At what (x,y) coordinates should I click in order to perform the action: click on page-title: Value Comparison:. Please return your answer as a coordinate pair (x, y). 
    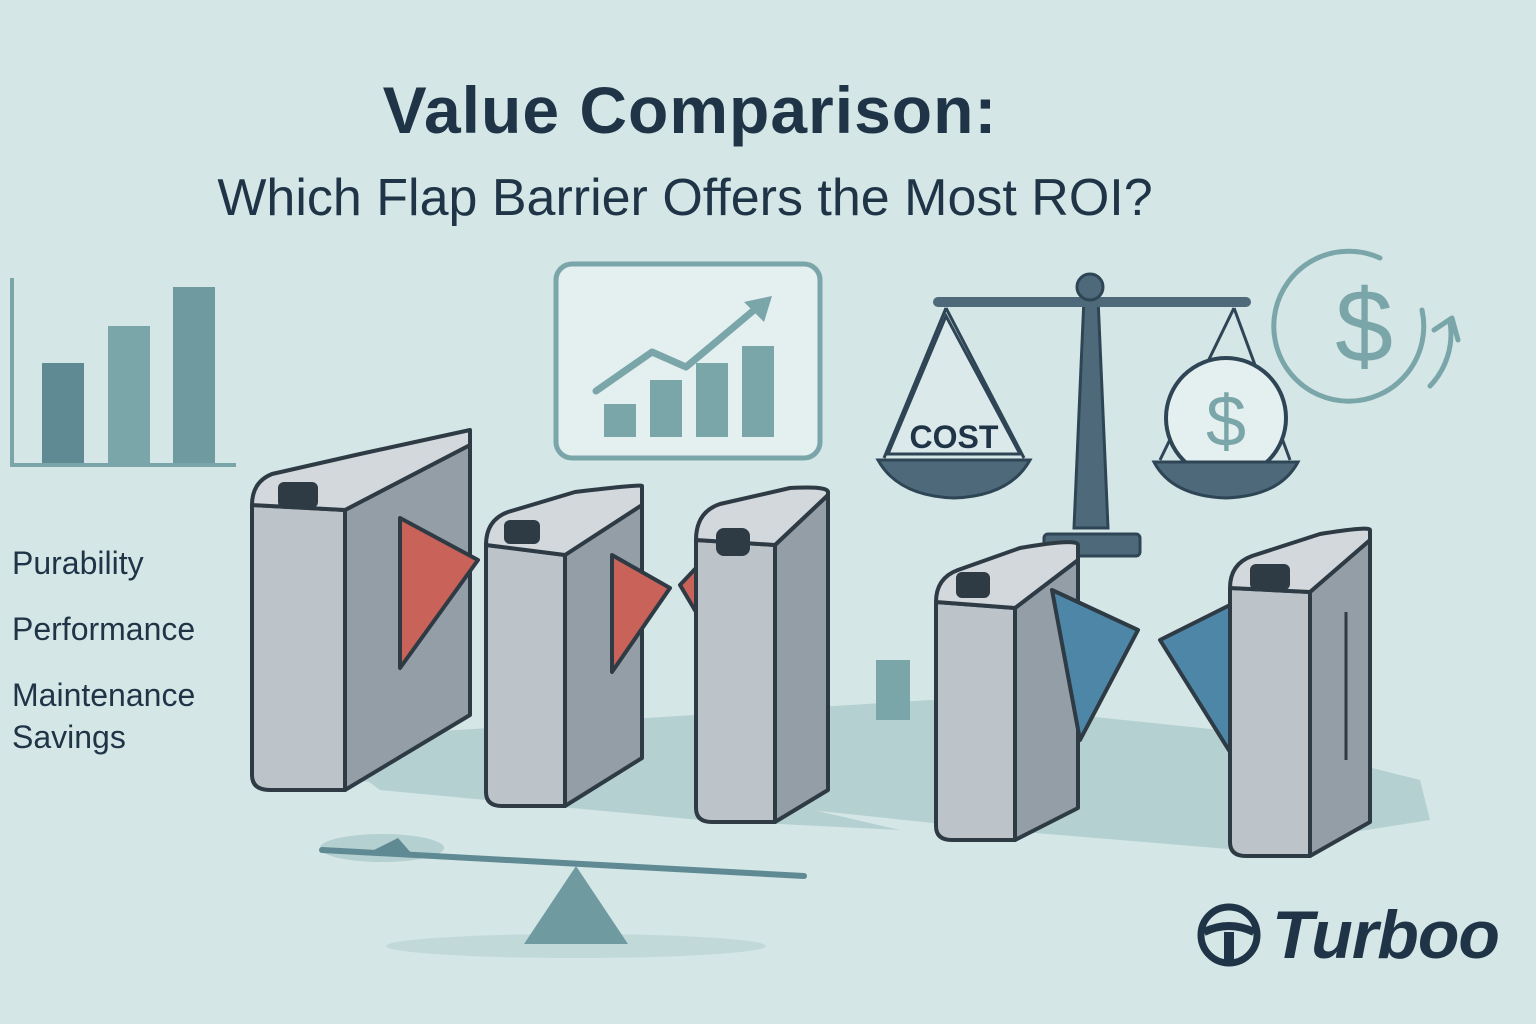
    Looking at the image, I should click on (690, 110).